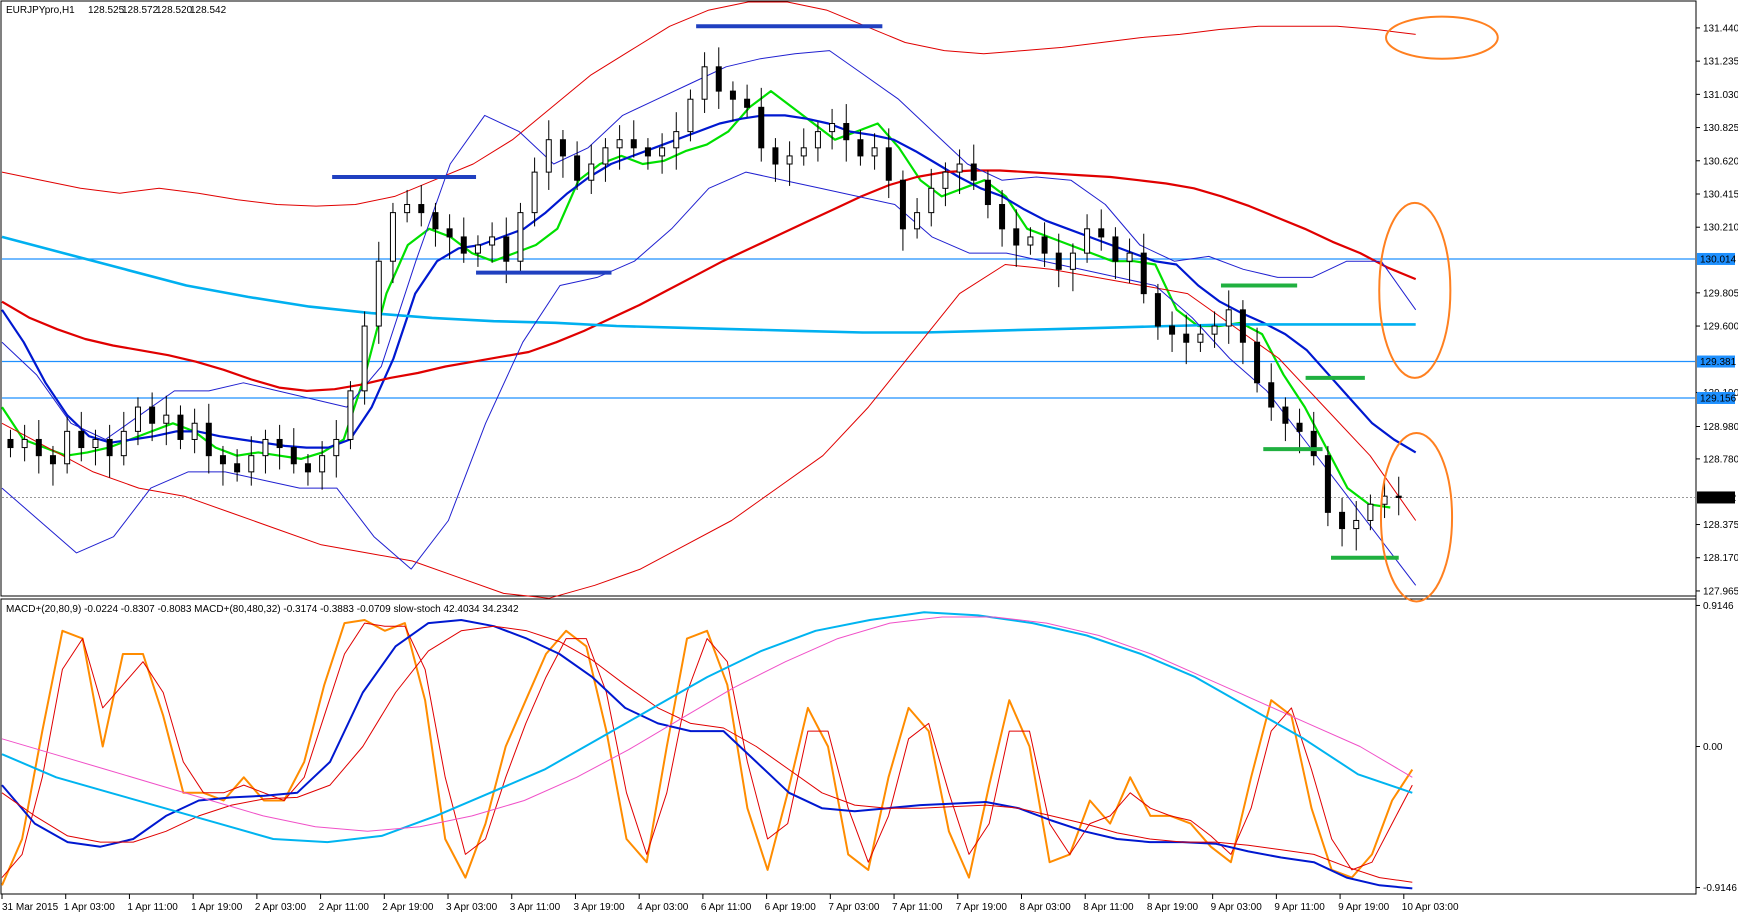 This screenshot has width=1738, height=917. Describe the element at coordinates (344, 907) in the screenshot. I see `time-tick-label: 2 Apr 11:00` at that location.